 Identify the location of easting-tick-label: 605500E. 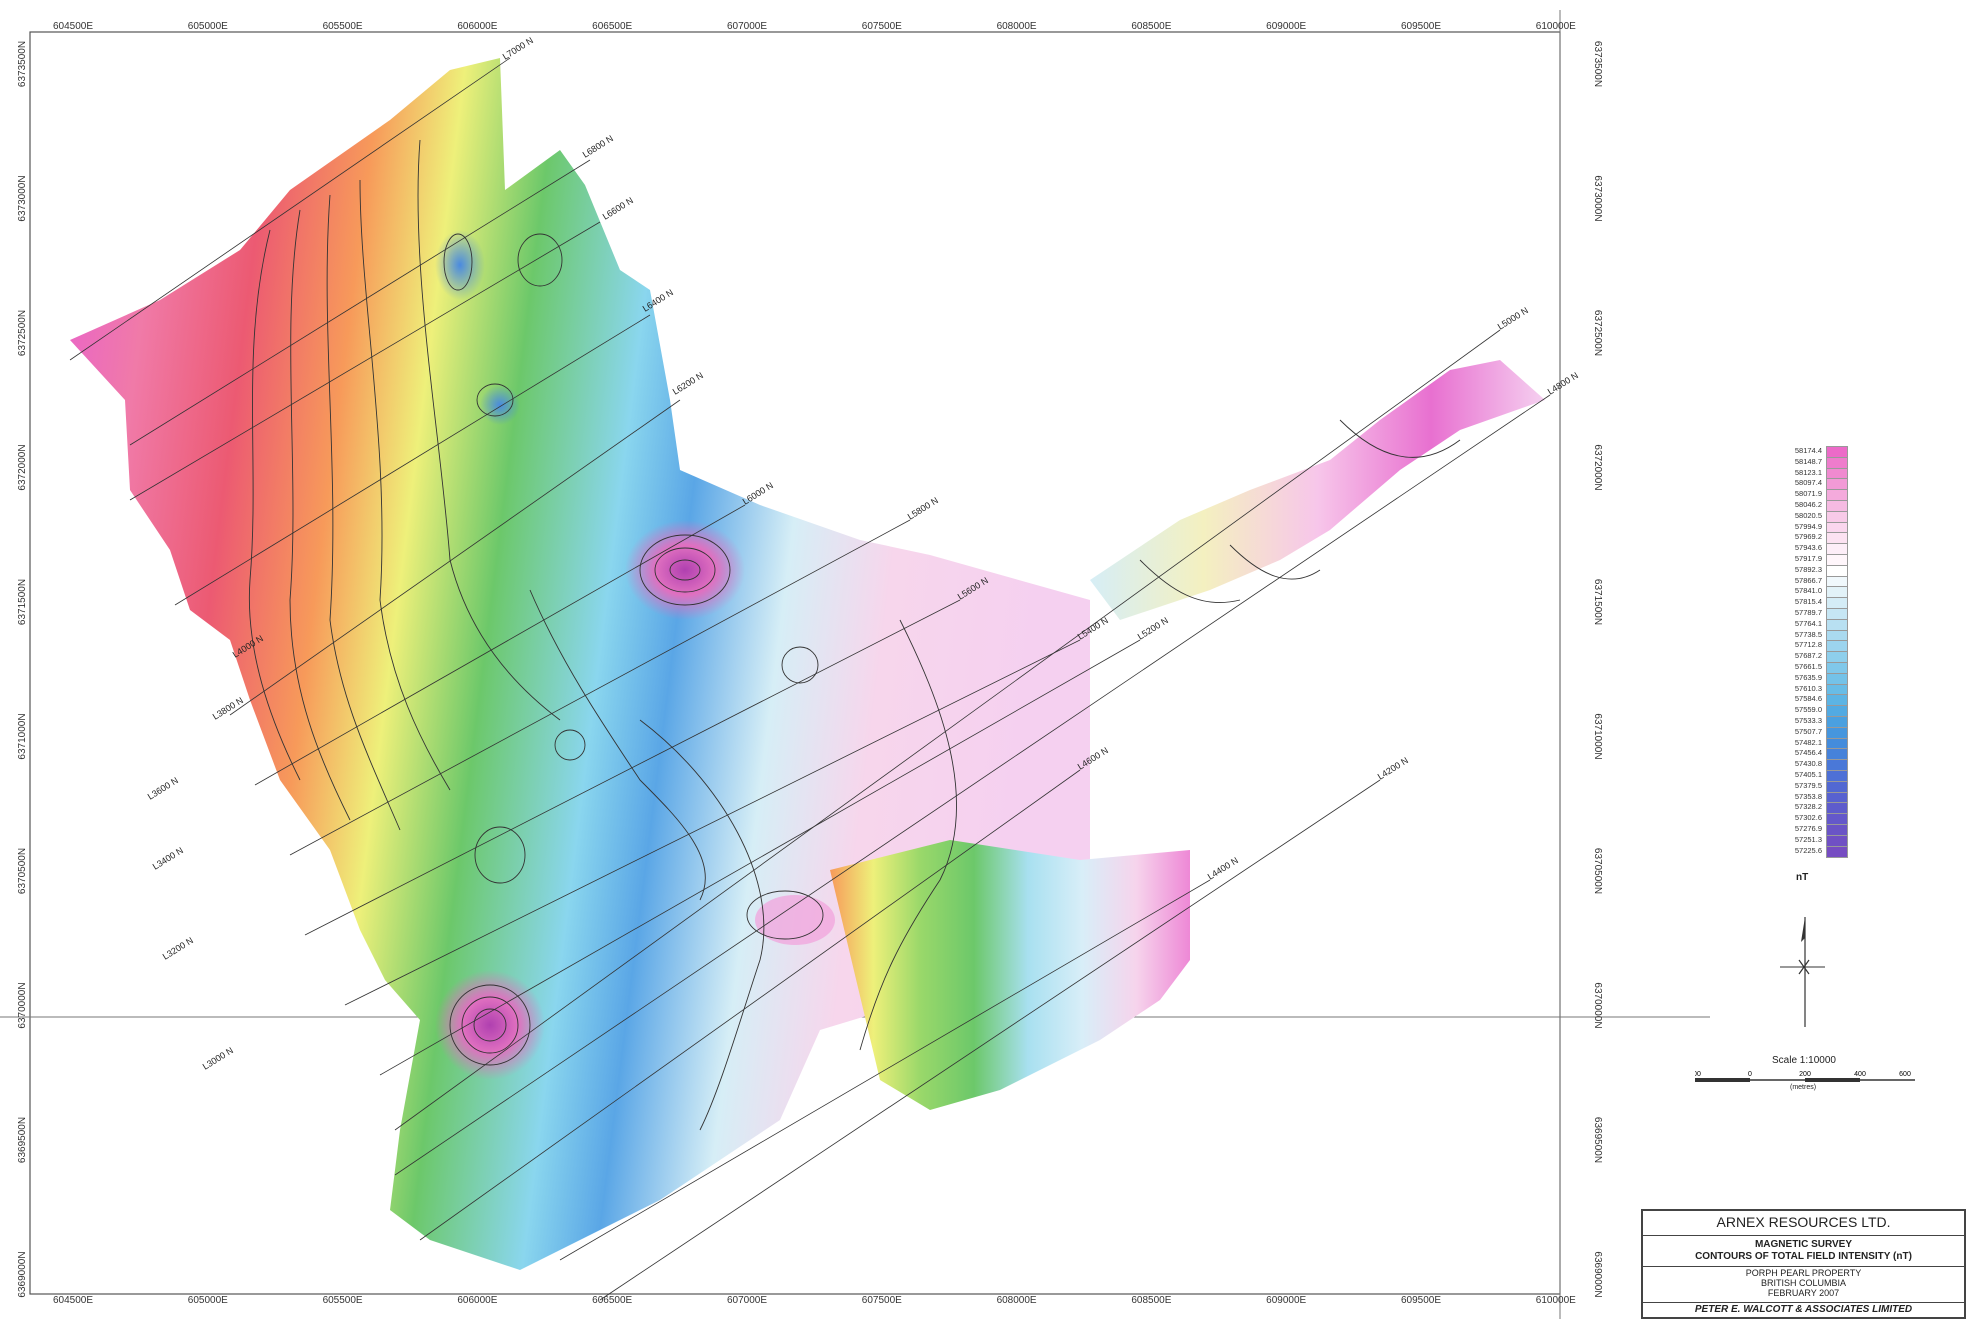
(343, 26).